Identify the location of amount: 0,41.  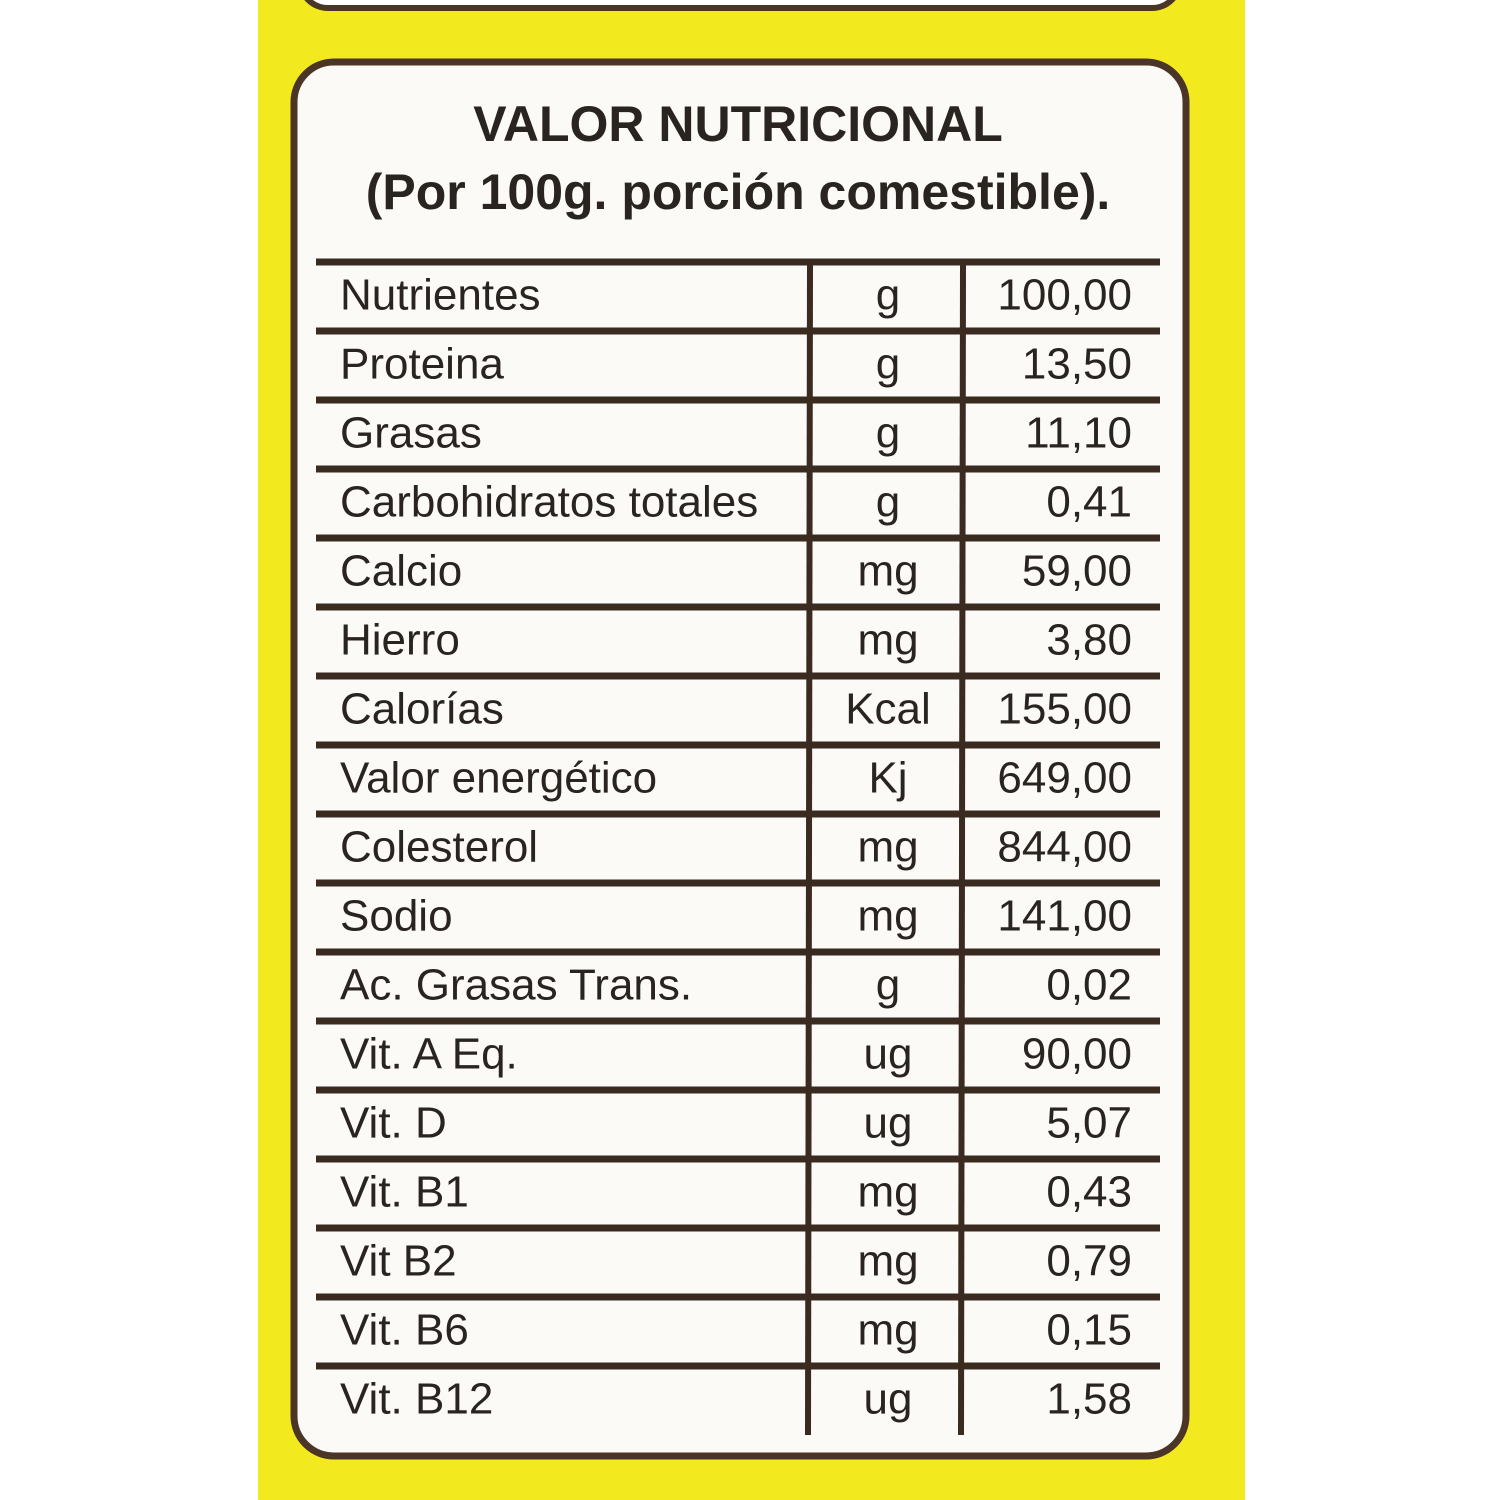
(1089, 502).